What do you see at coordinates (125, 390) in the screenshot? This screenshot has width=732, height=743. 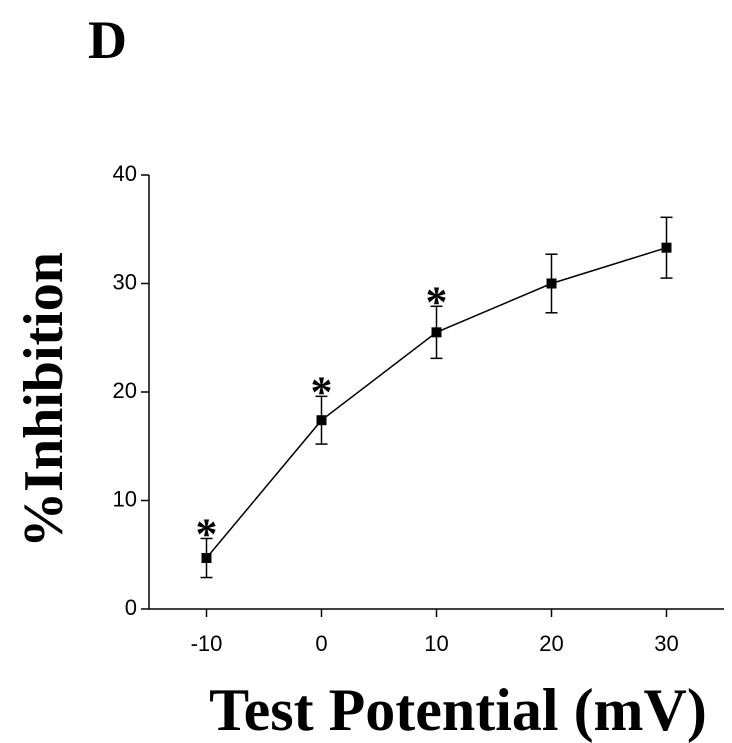 I see `y-tick-label: 20` at bounding box center [125, 390].